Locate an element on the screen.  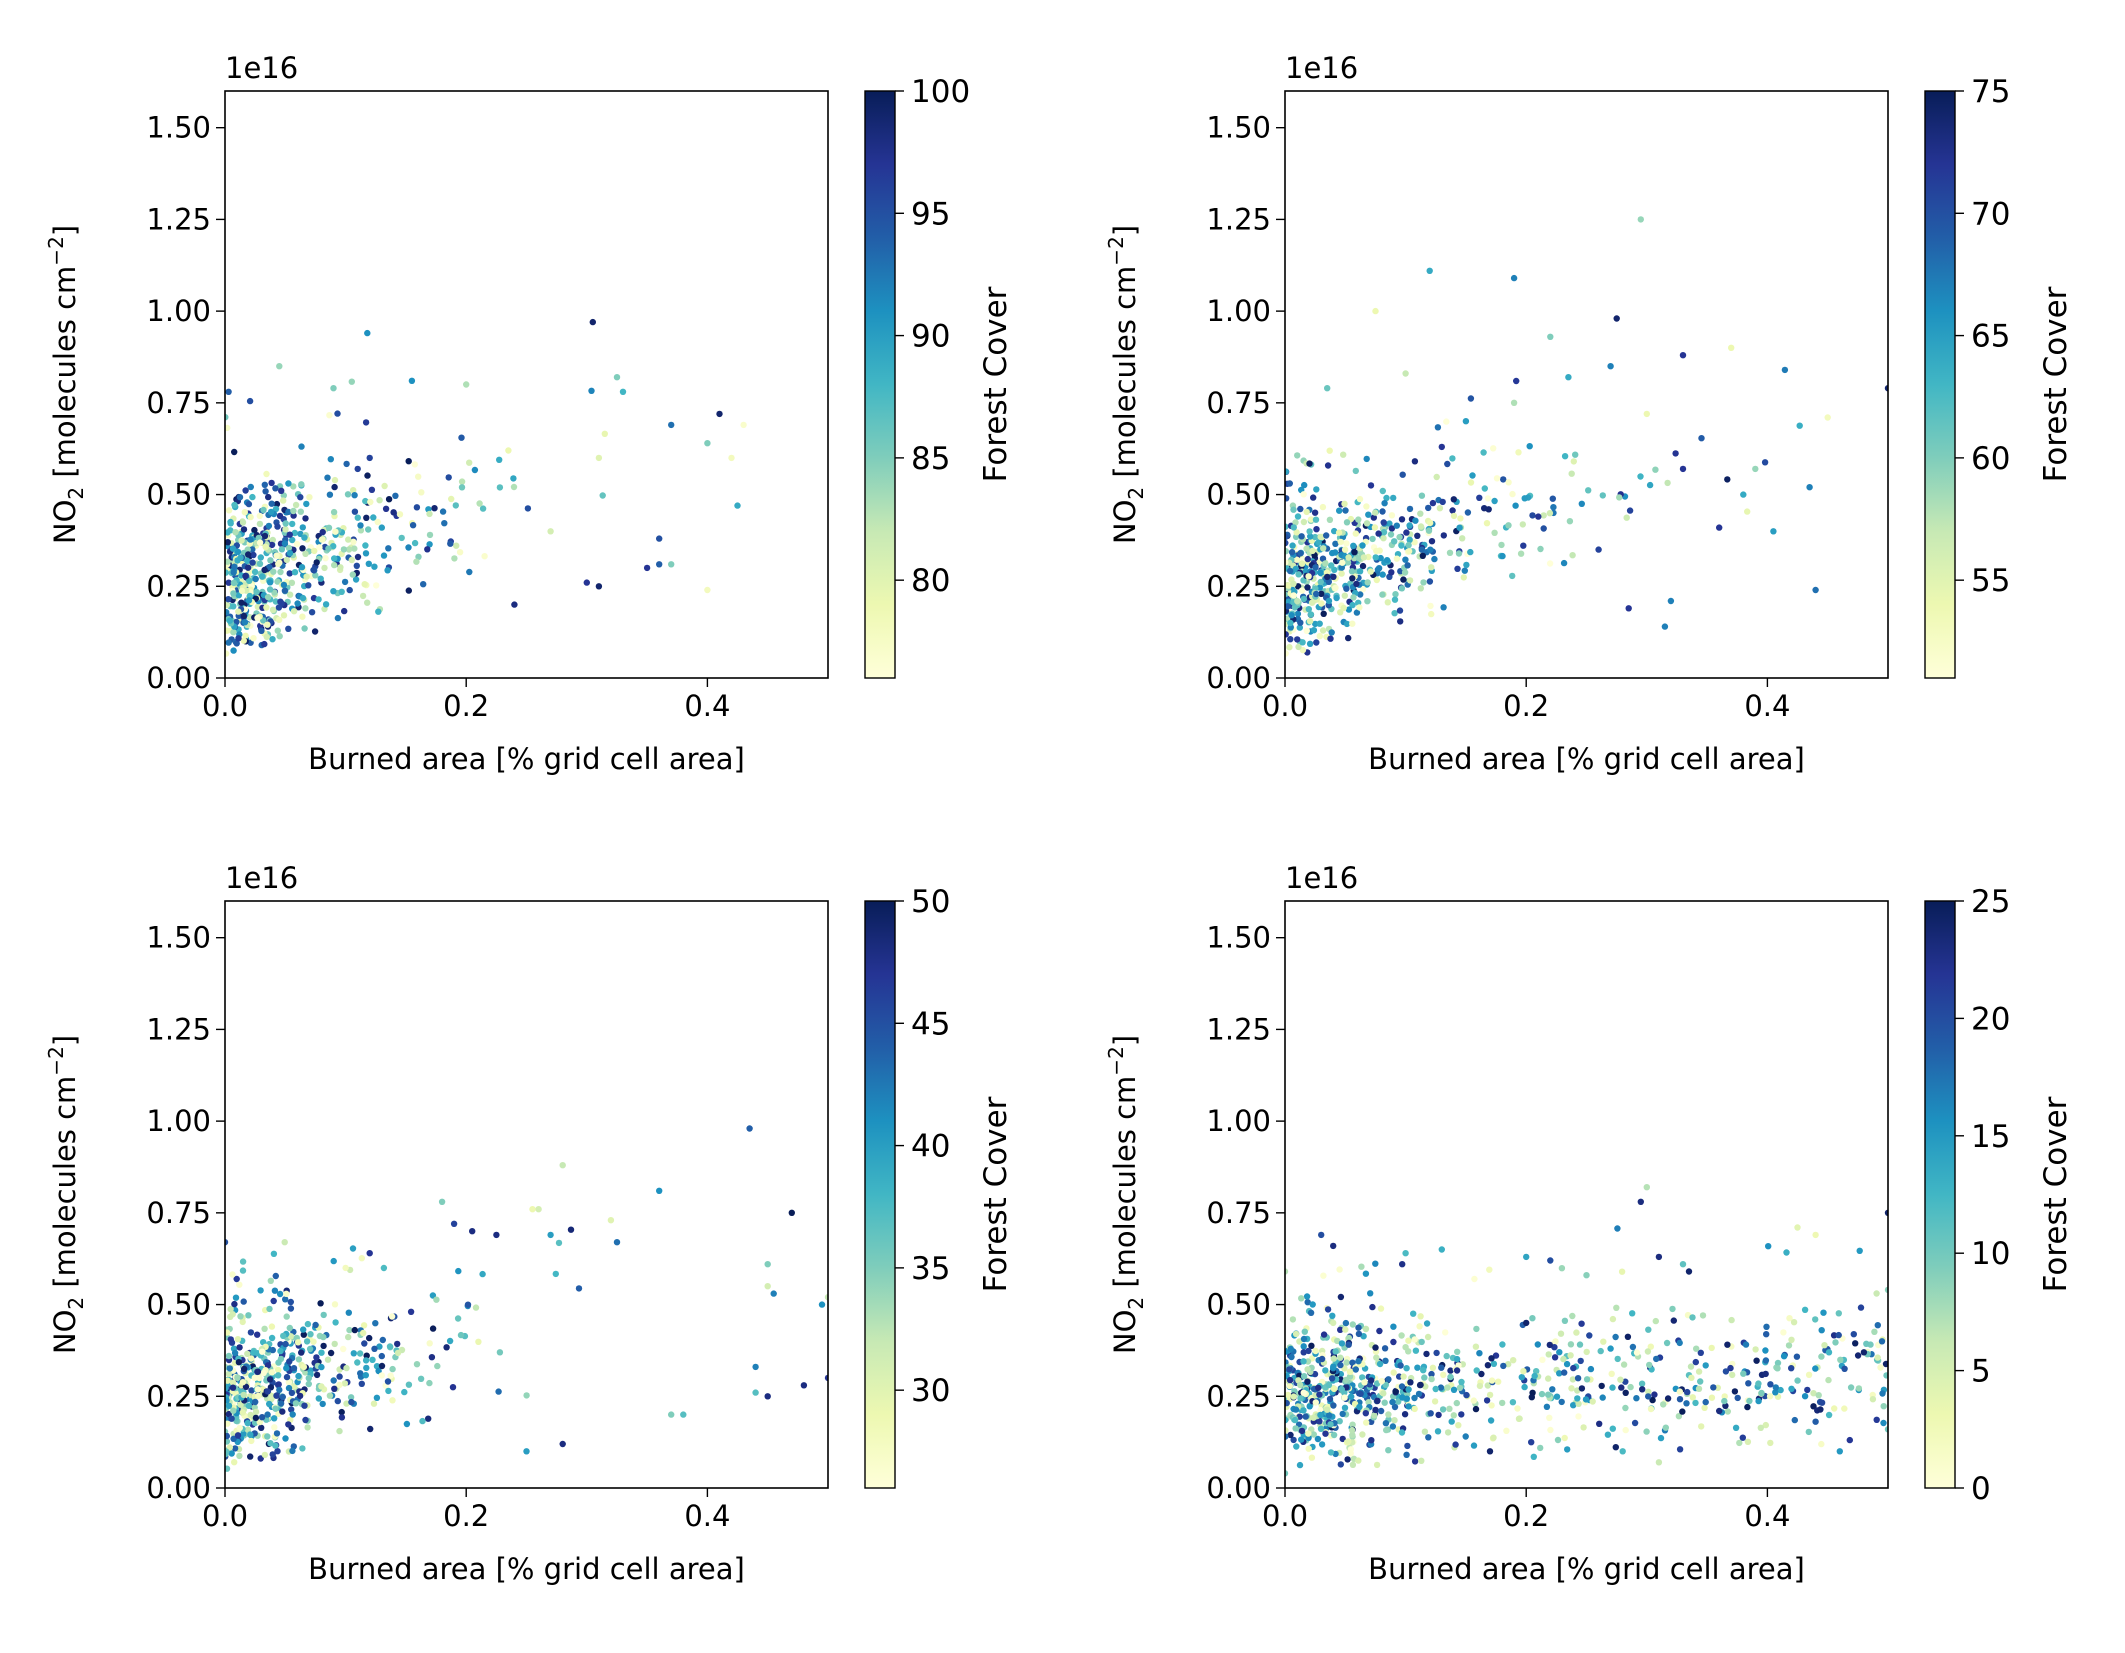
colorbar-tick-label: 80 is located at coordinates (930, 581).